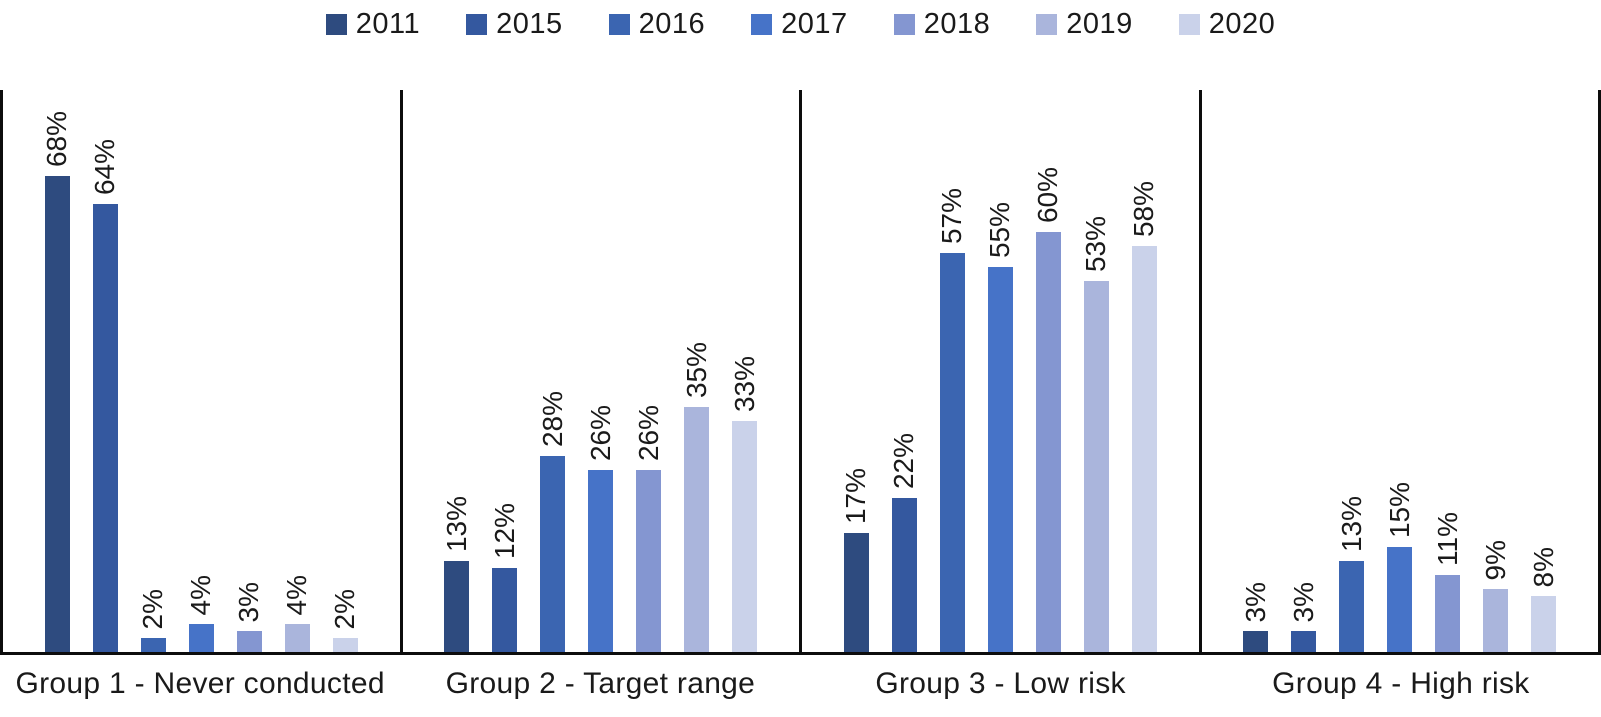 The image size is (1601, 717). Describe the element at coordinates (457, 606) in the screenshot. I see `bar-2011-group2` at that location.